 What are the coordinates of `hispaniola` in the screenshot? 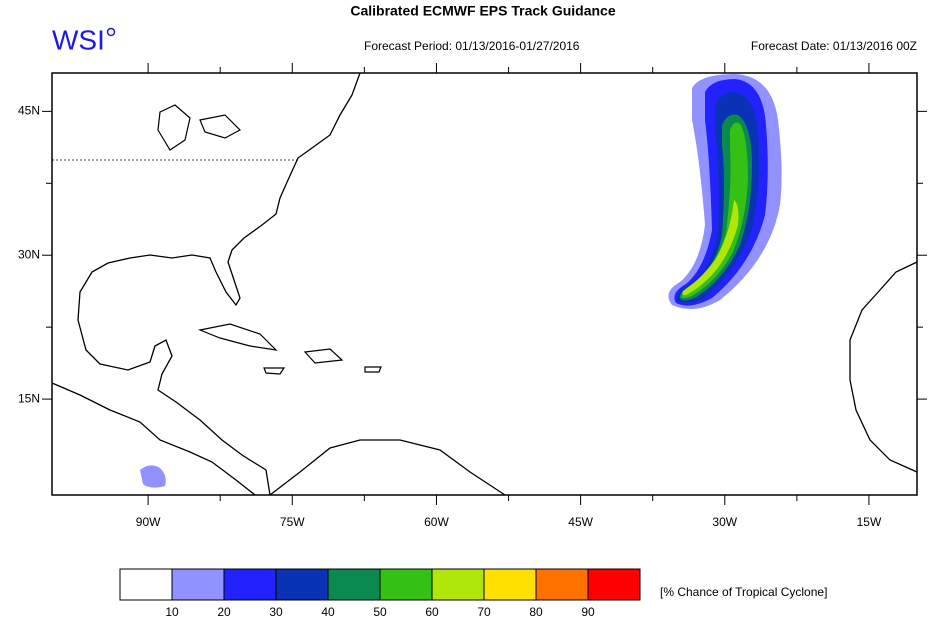 It's located at (323, 356).